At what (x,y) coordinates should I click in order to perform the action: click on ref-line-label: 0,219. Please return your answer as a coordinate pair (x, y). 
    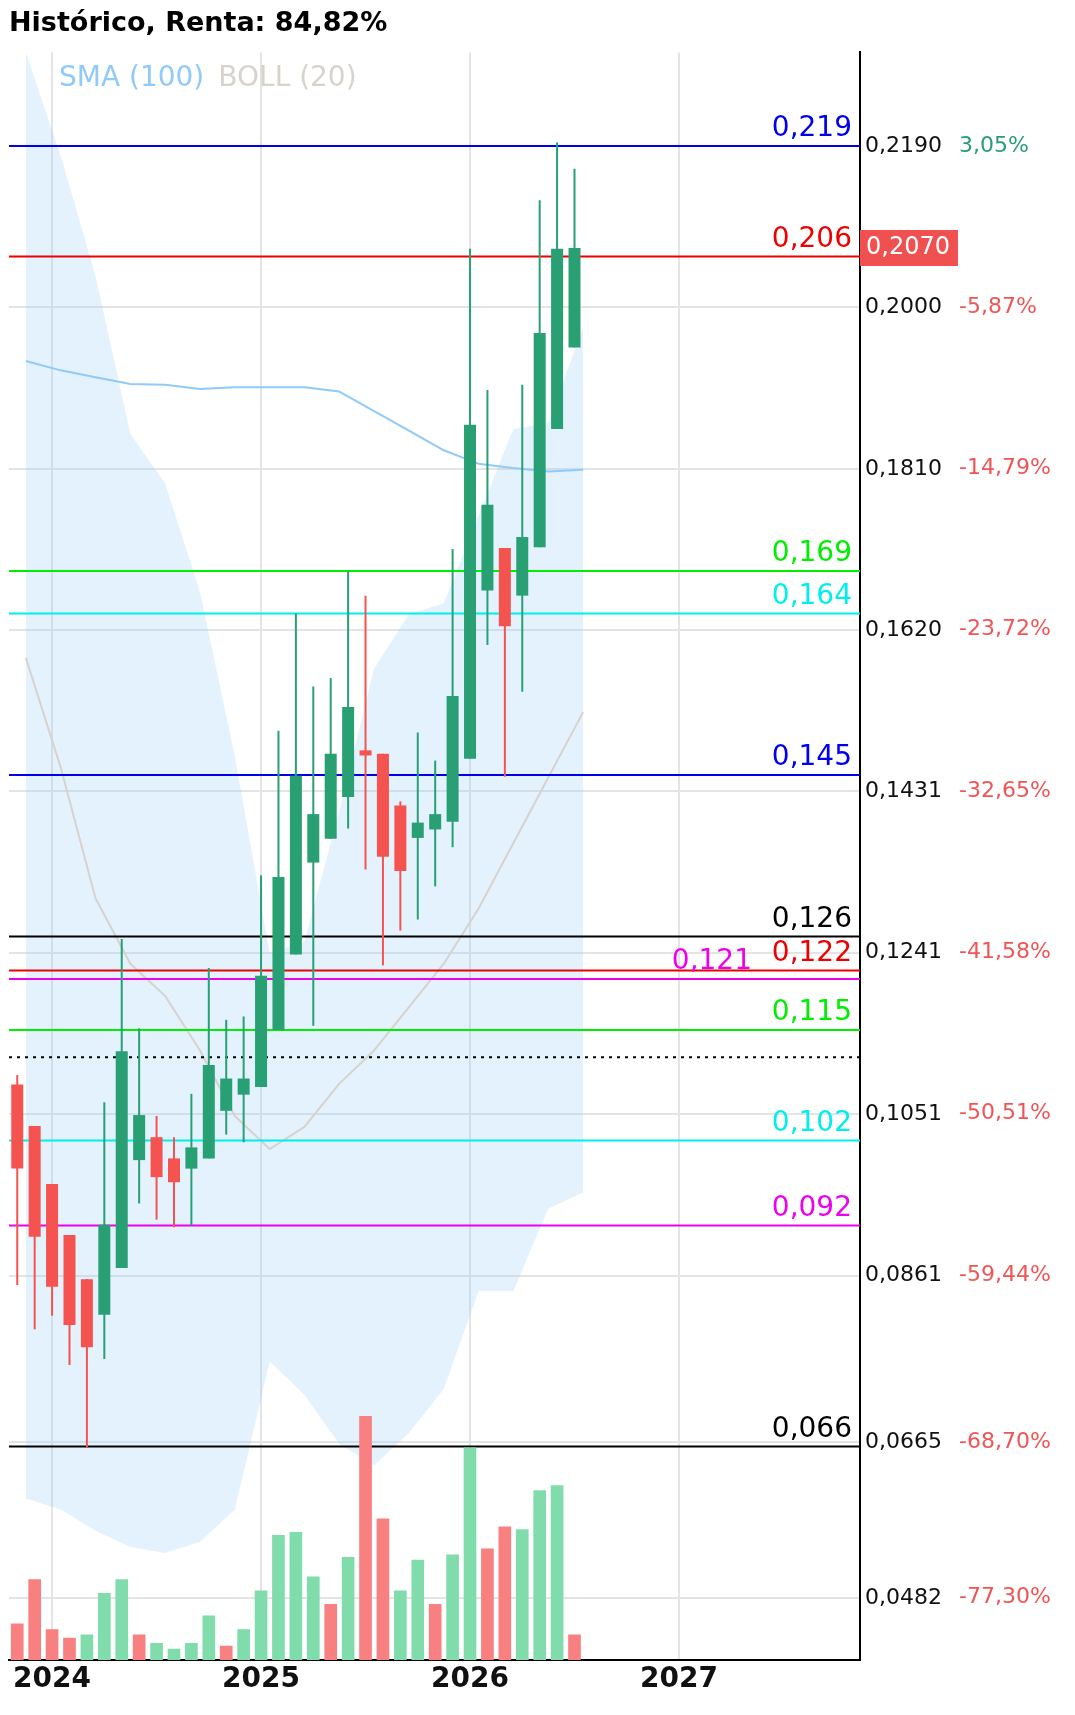
    Looking at the image, I should click on (811, 127).